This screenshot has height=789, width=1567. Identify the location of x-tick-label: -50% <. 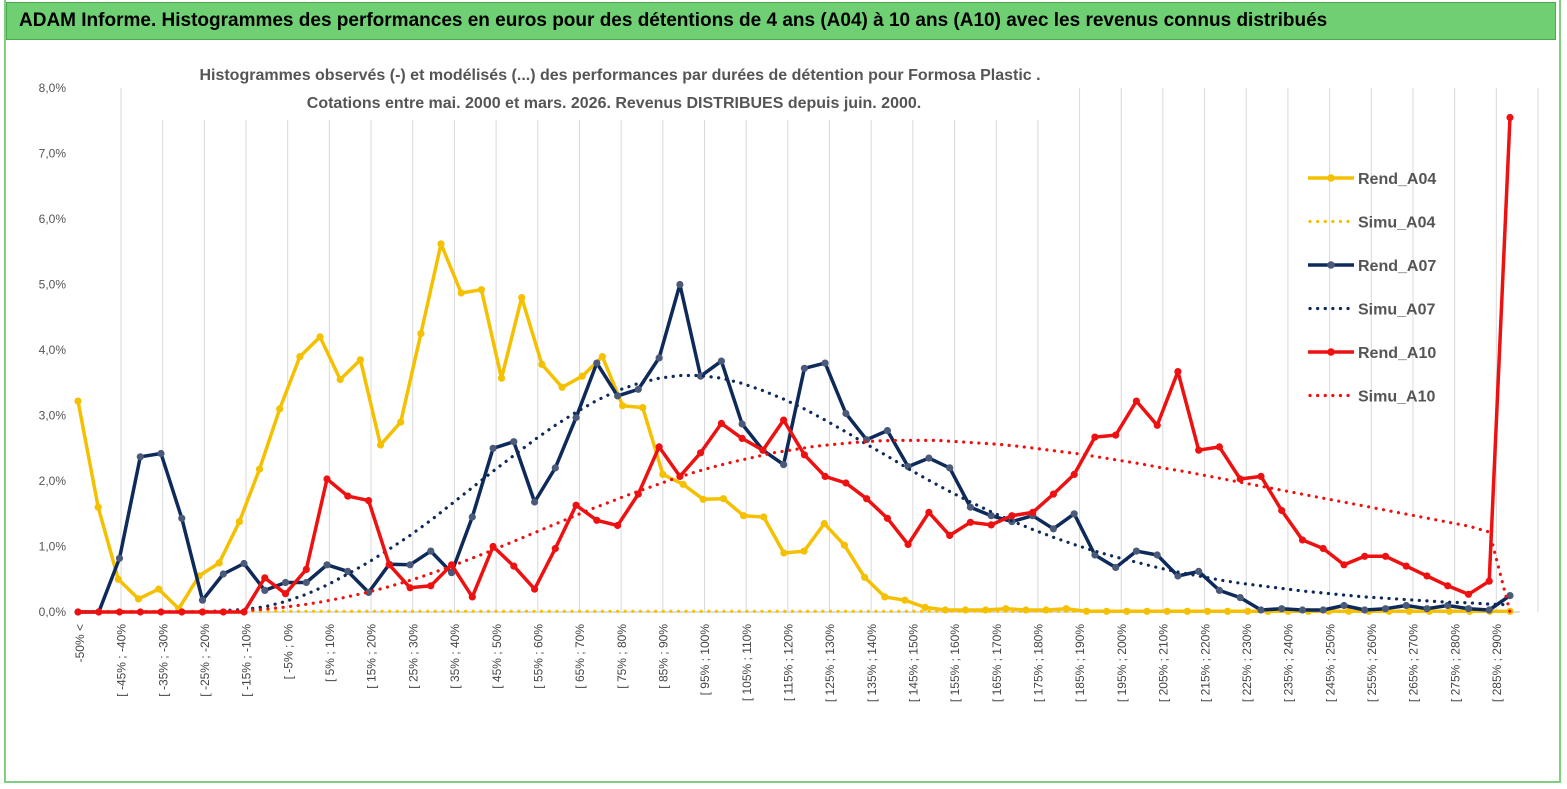
(80, 643).